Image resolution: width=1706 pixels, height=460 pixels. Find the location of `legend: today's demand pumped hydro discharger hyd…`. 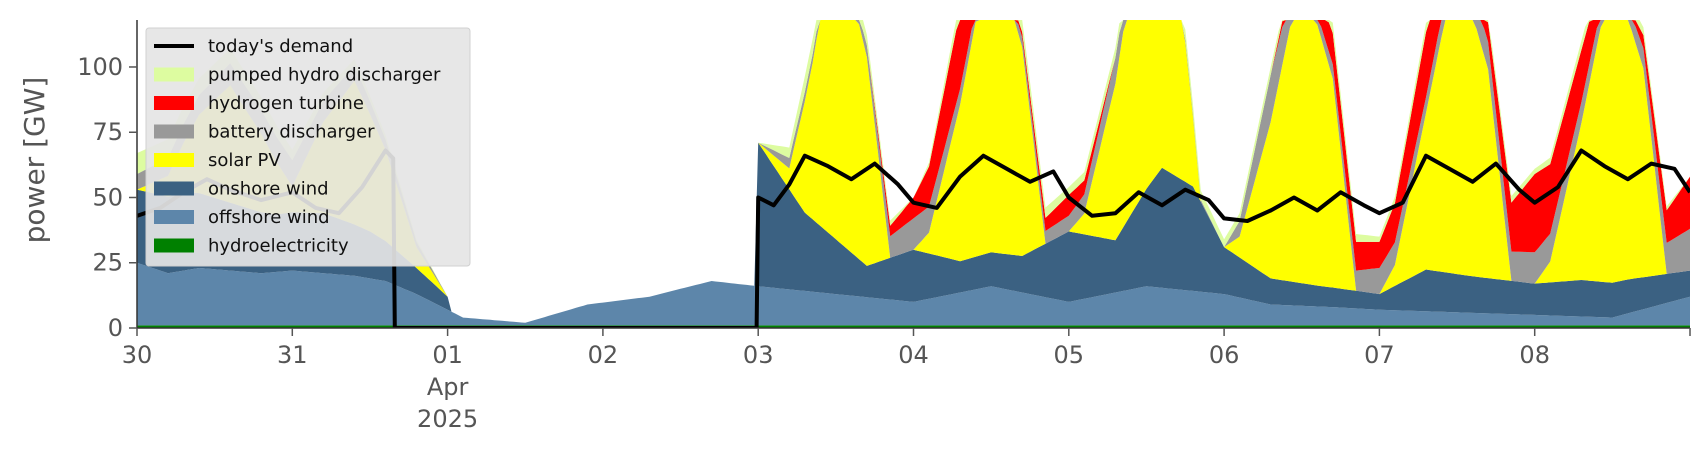

legend: today's demand pumped hydro discharger hyd… is located at coordinates (308, 147).